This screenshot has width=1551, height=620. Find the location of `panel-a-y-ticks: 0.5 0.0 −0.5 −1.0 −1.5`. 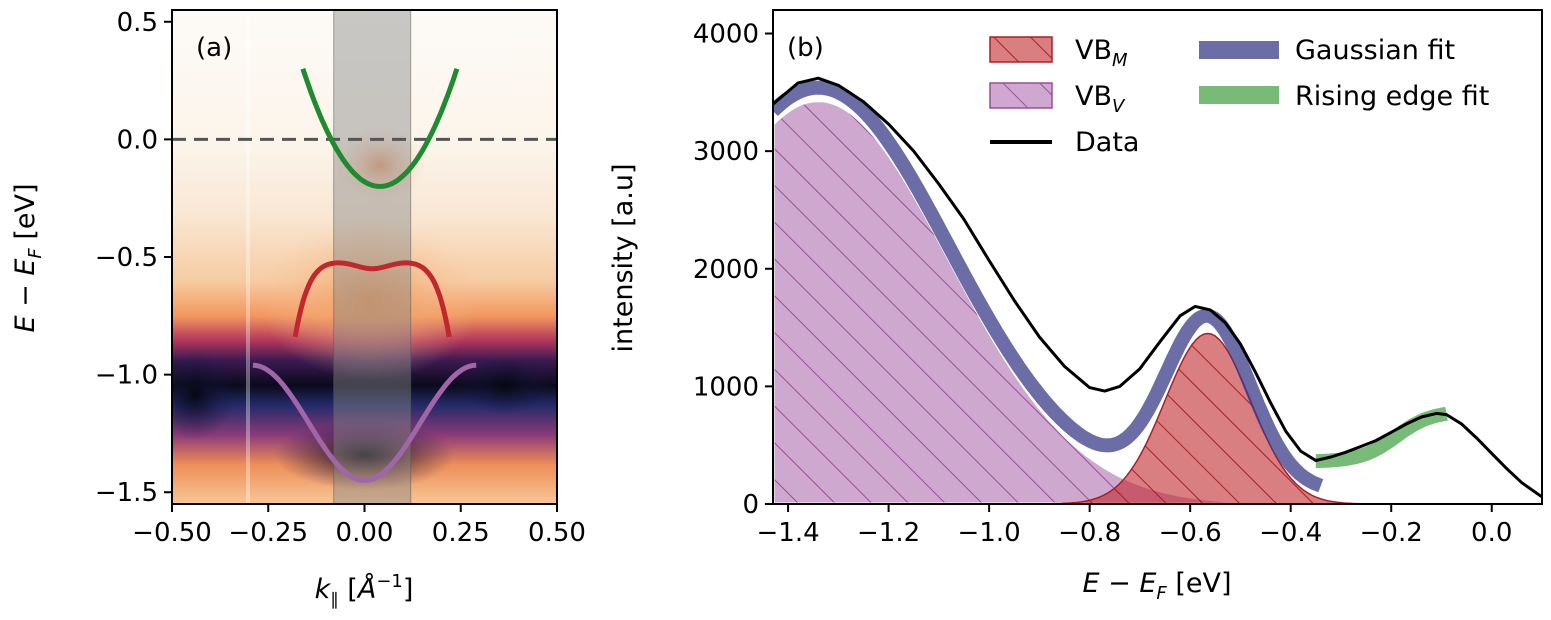

panel-a-y-ticks: 0.5 0.0 −0.5 −1.0 −1.5 is located at coordinates (133, 258).